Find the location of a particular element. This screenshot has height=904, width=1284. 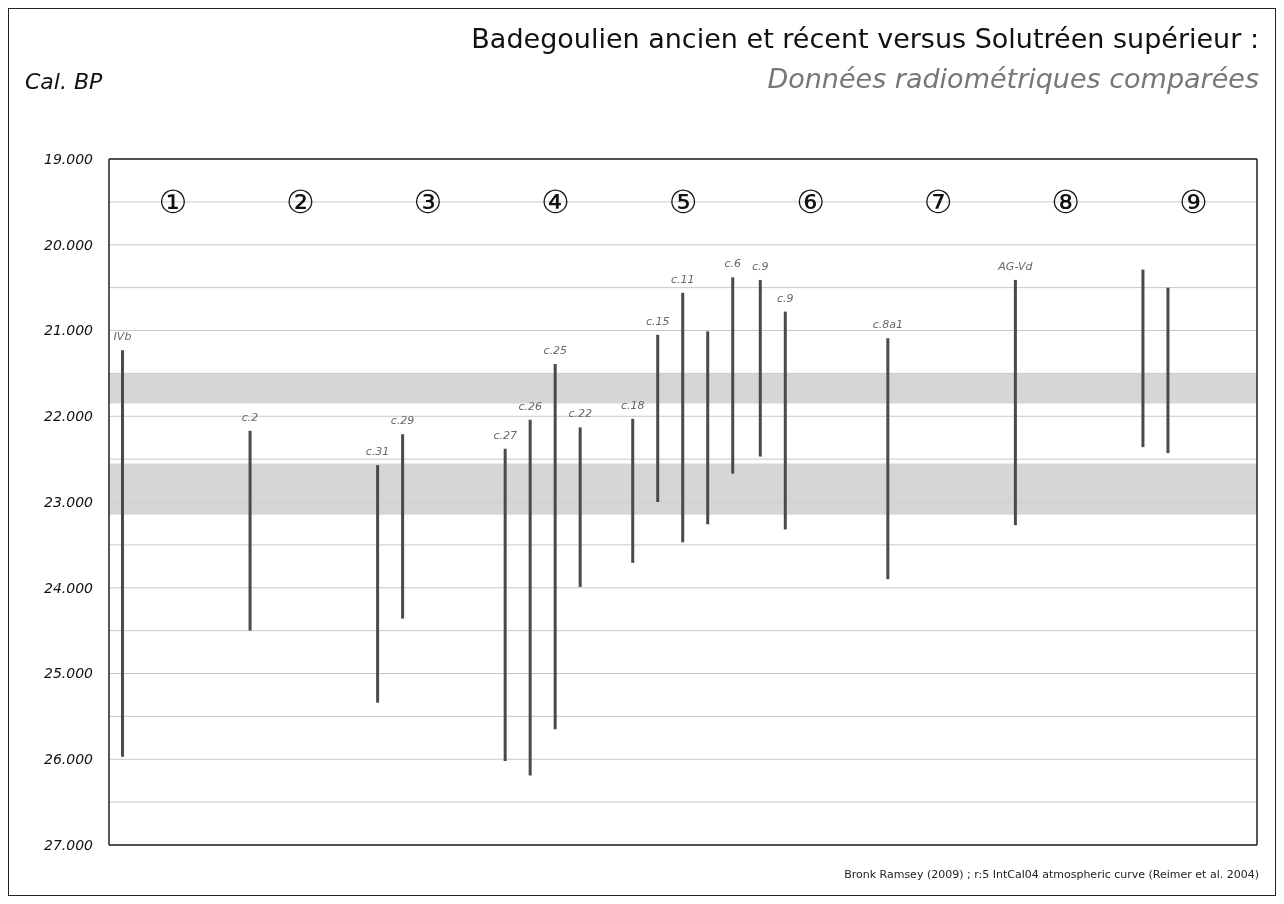

x-tick-label: ⑨ is located at coordinates (1193, 202).